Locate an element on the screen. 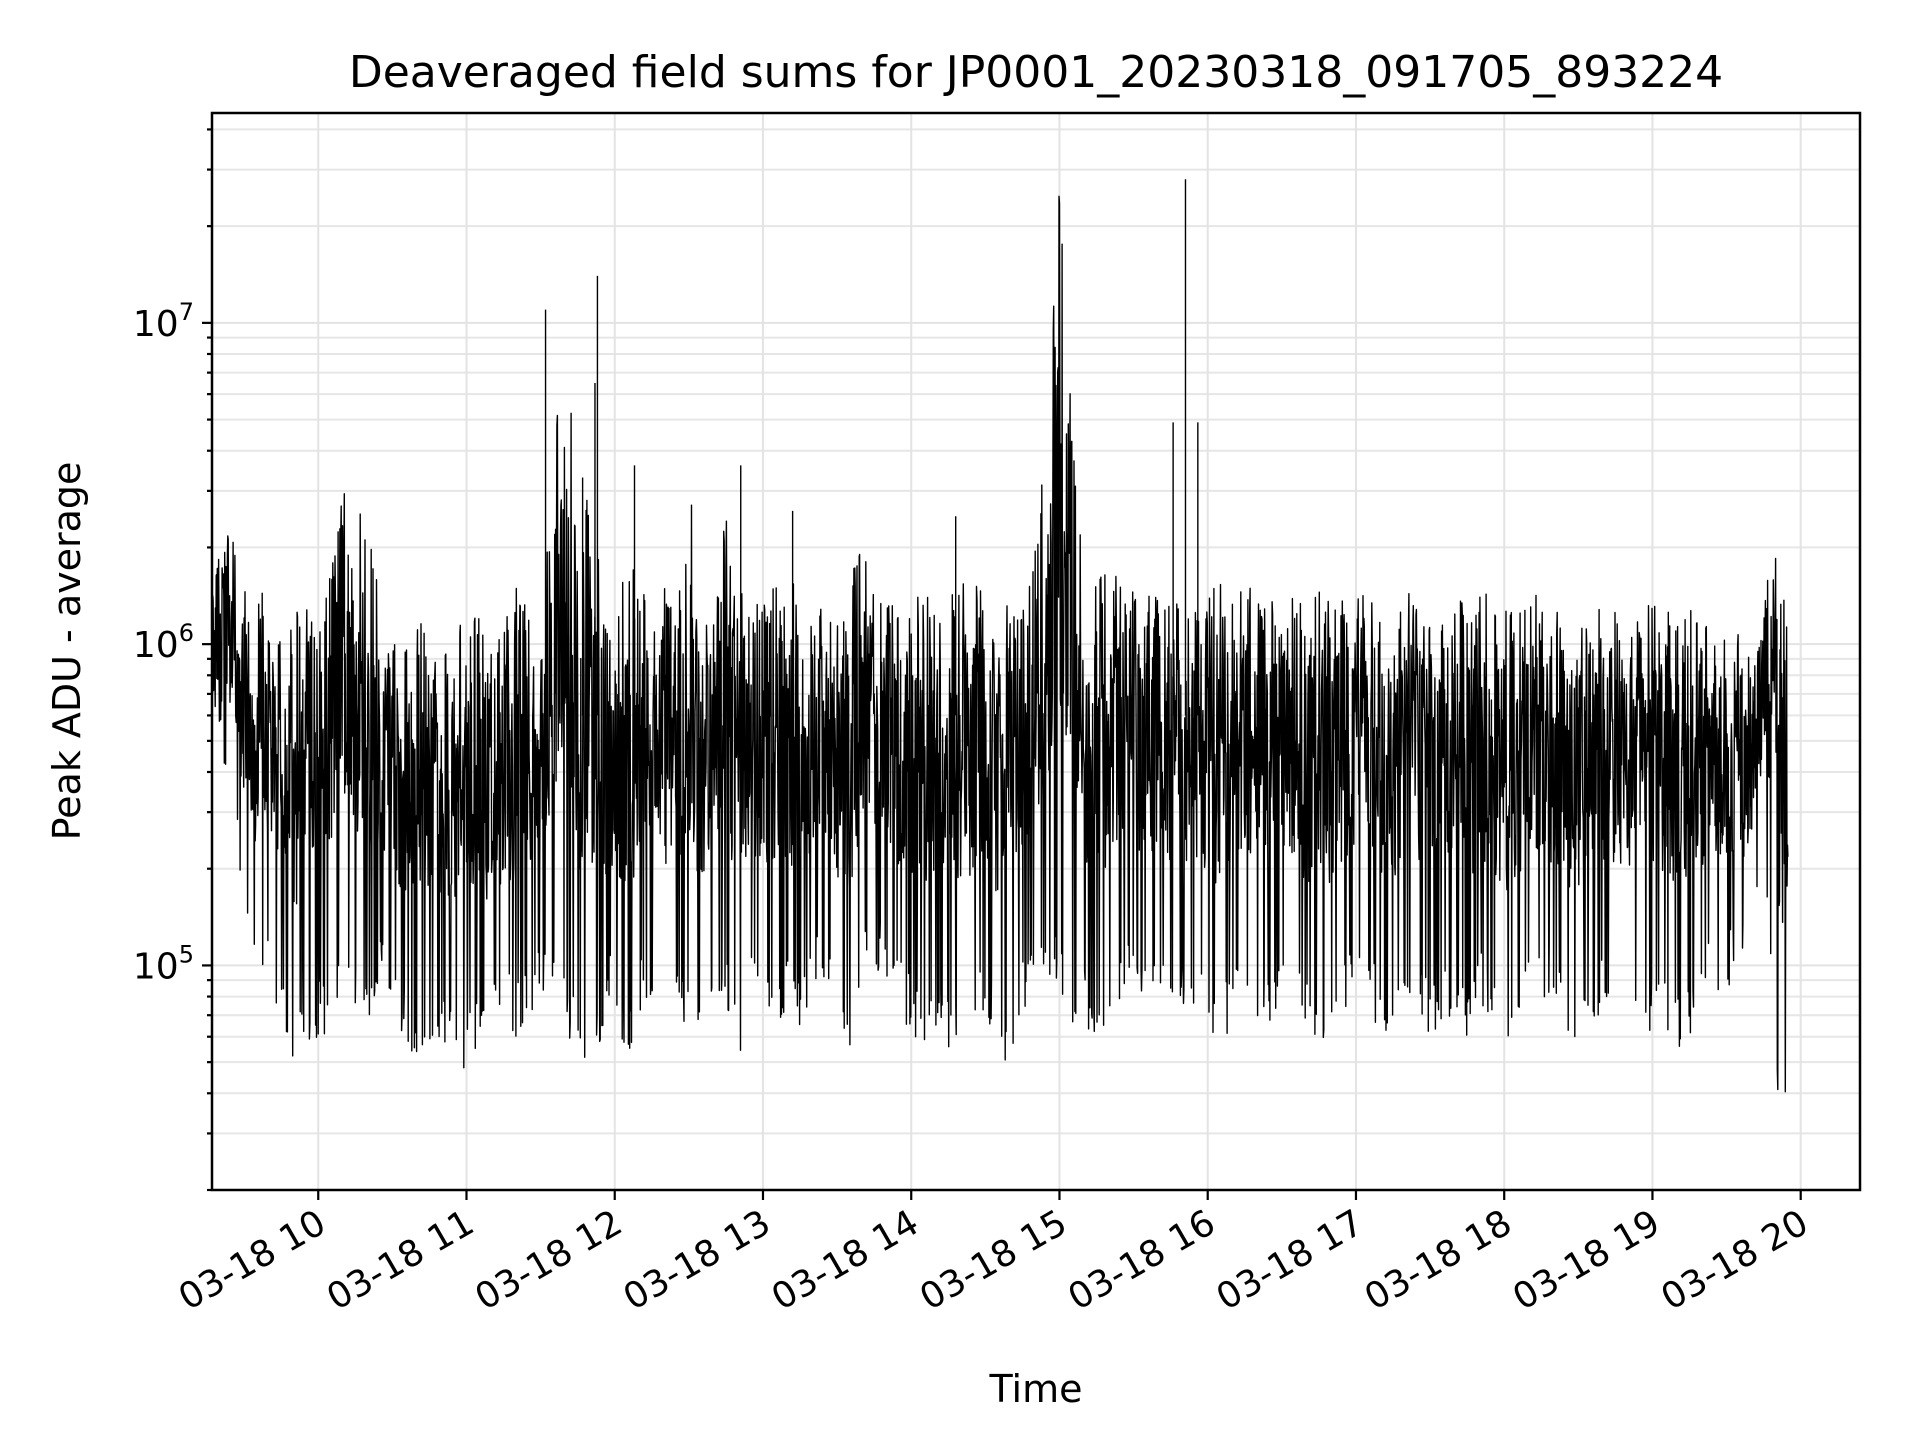  y-tick-exponent: 5 is located at coordinates (186, 954).